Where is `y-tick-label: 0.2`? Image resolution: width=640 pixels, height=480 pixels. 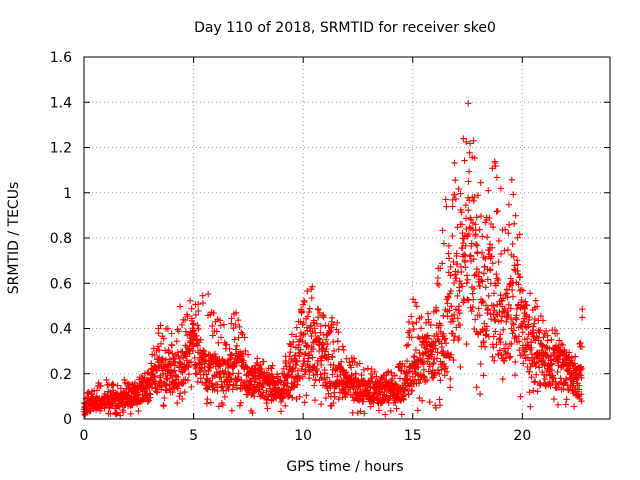
y-tick-label: 0.2 is located at coordinates (61, 375).